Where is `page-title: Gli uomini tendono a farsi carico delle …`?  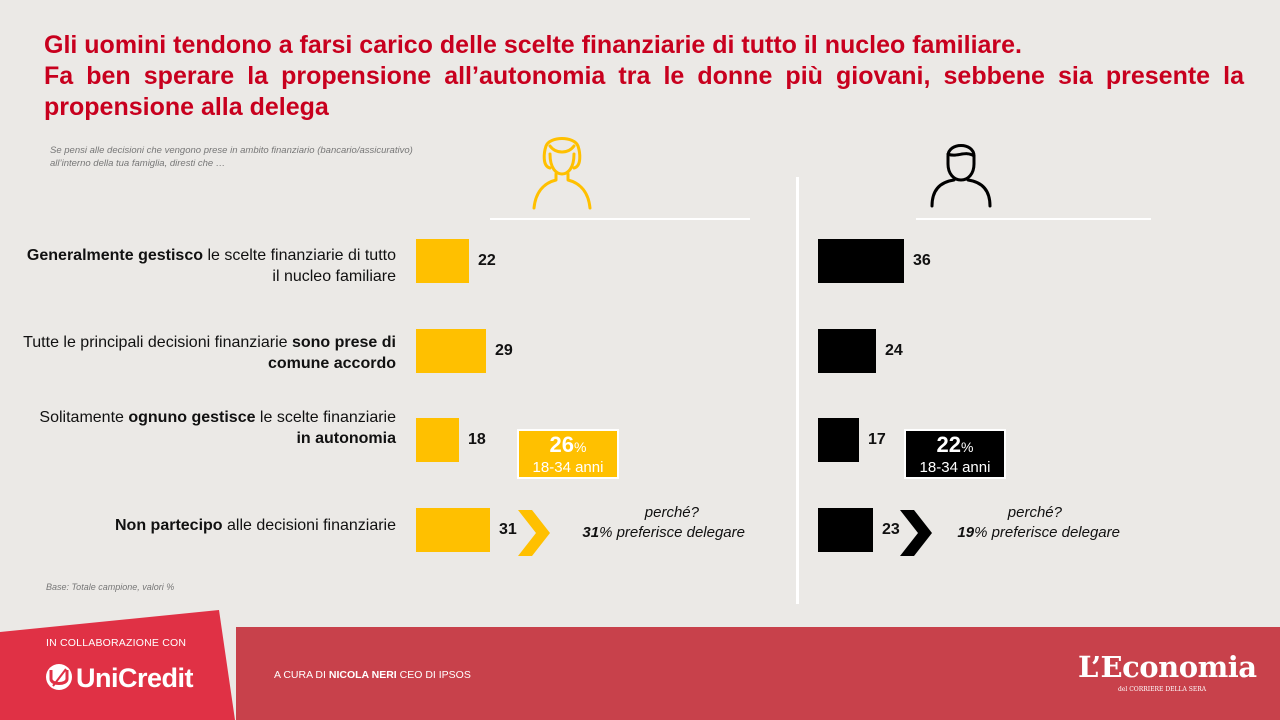 page-title: Gli uomini tendono a farsi carico delle … is located at coordinates (644, 76).